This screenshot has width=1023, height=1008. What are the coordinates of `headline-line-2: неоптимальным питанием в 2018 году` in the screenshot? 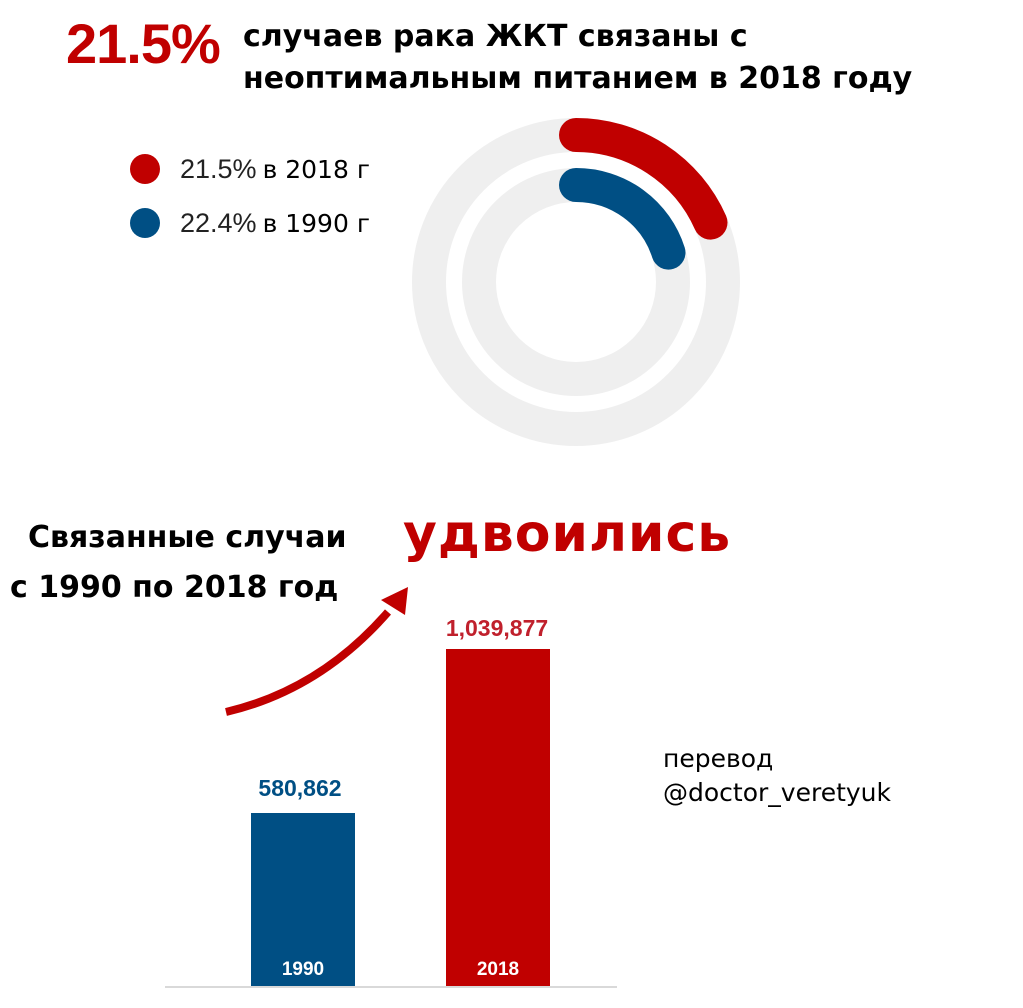 It's located at (578, 78).